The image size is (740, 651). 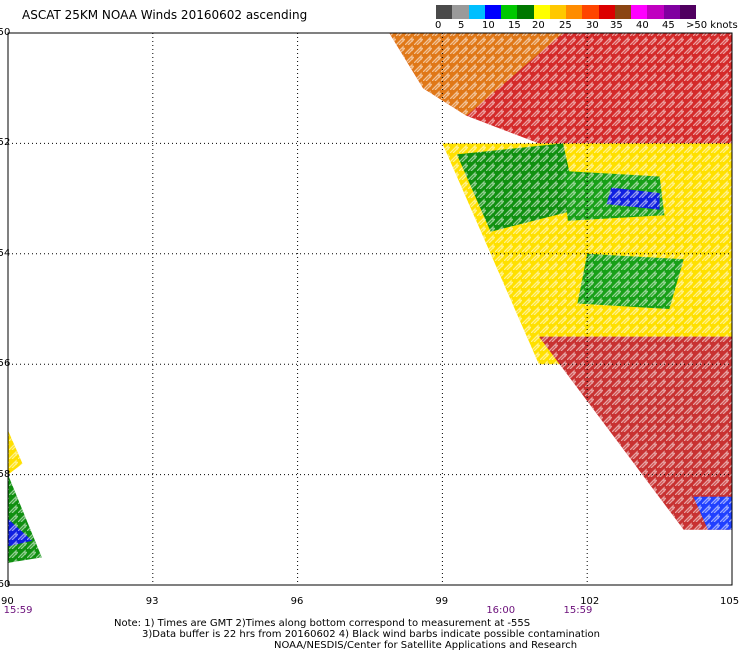 What do you see at coordinates (565, 25) in the screenshot?
I see `colorbar-label: 25` at bounding box center [565, 25].